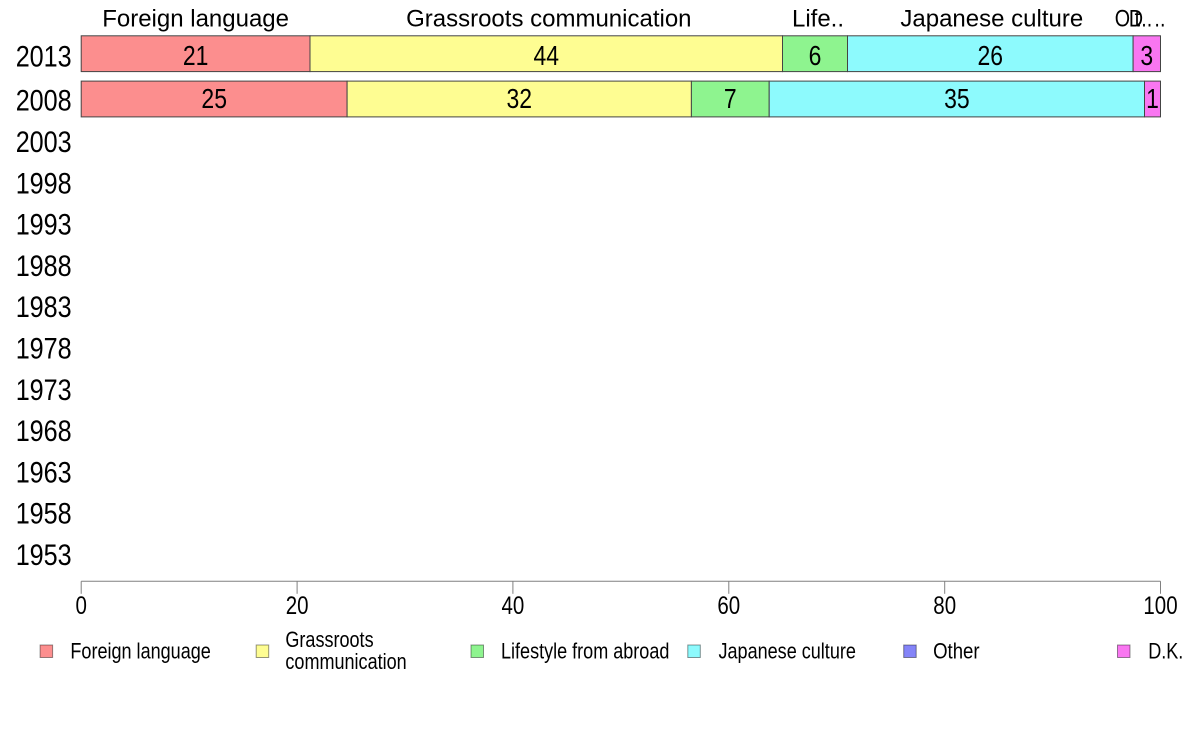  What do you see at coordinates (44, 142) in the screenshot?
I see `svg-text: 2003` at bounding box center [44, 142].